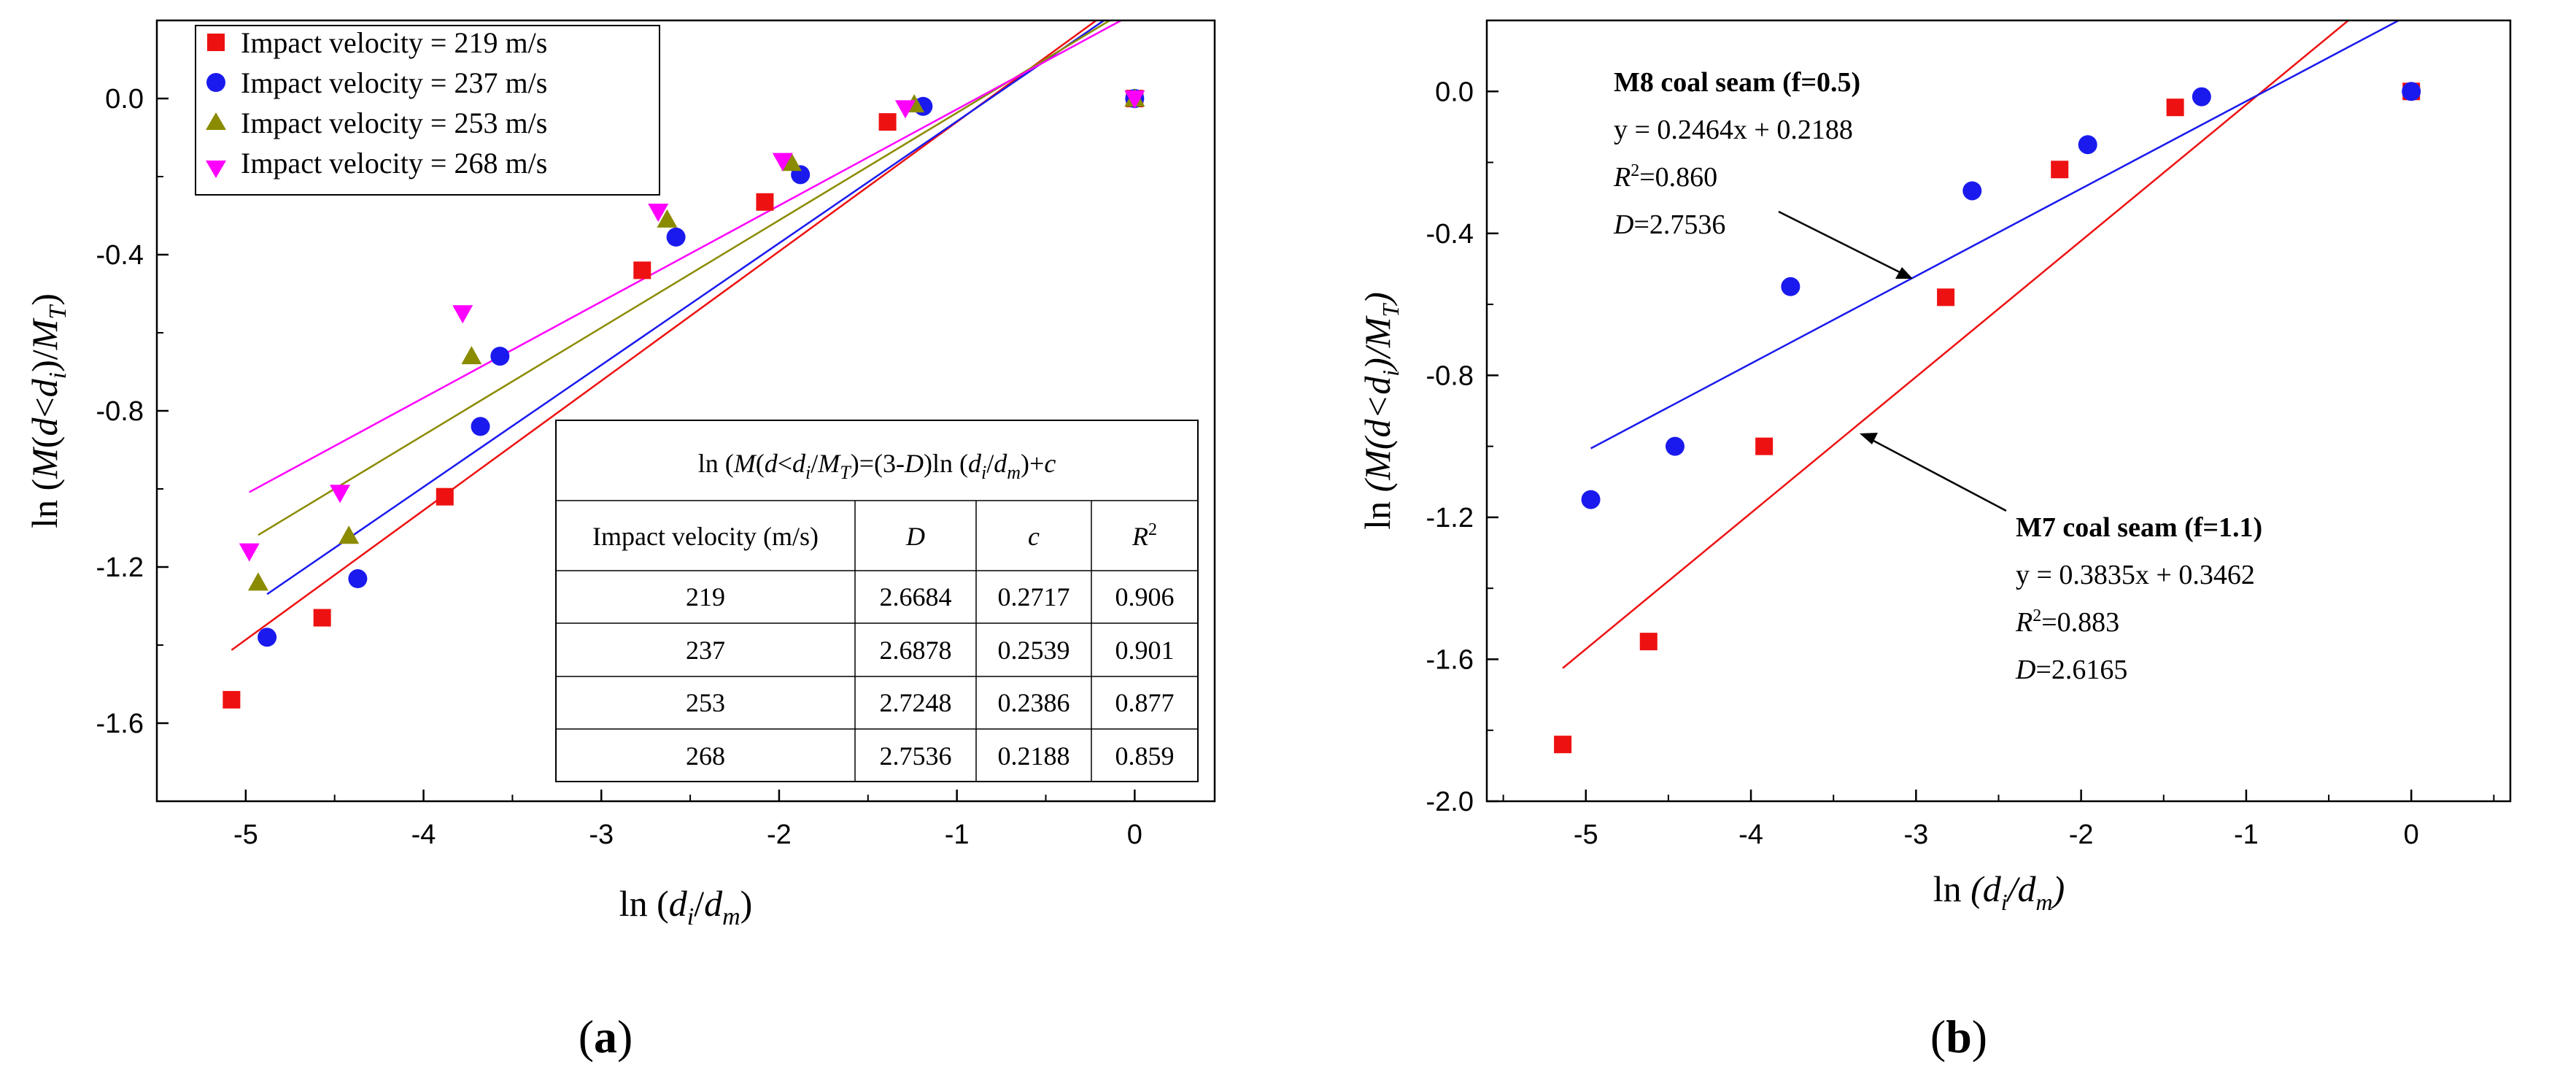  I want to click on x-tick-label: -1, so click(2246, 834).